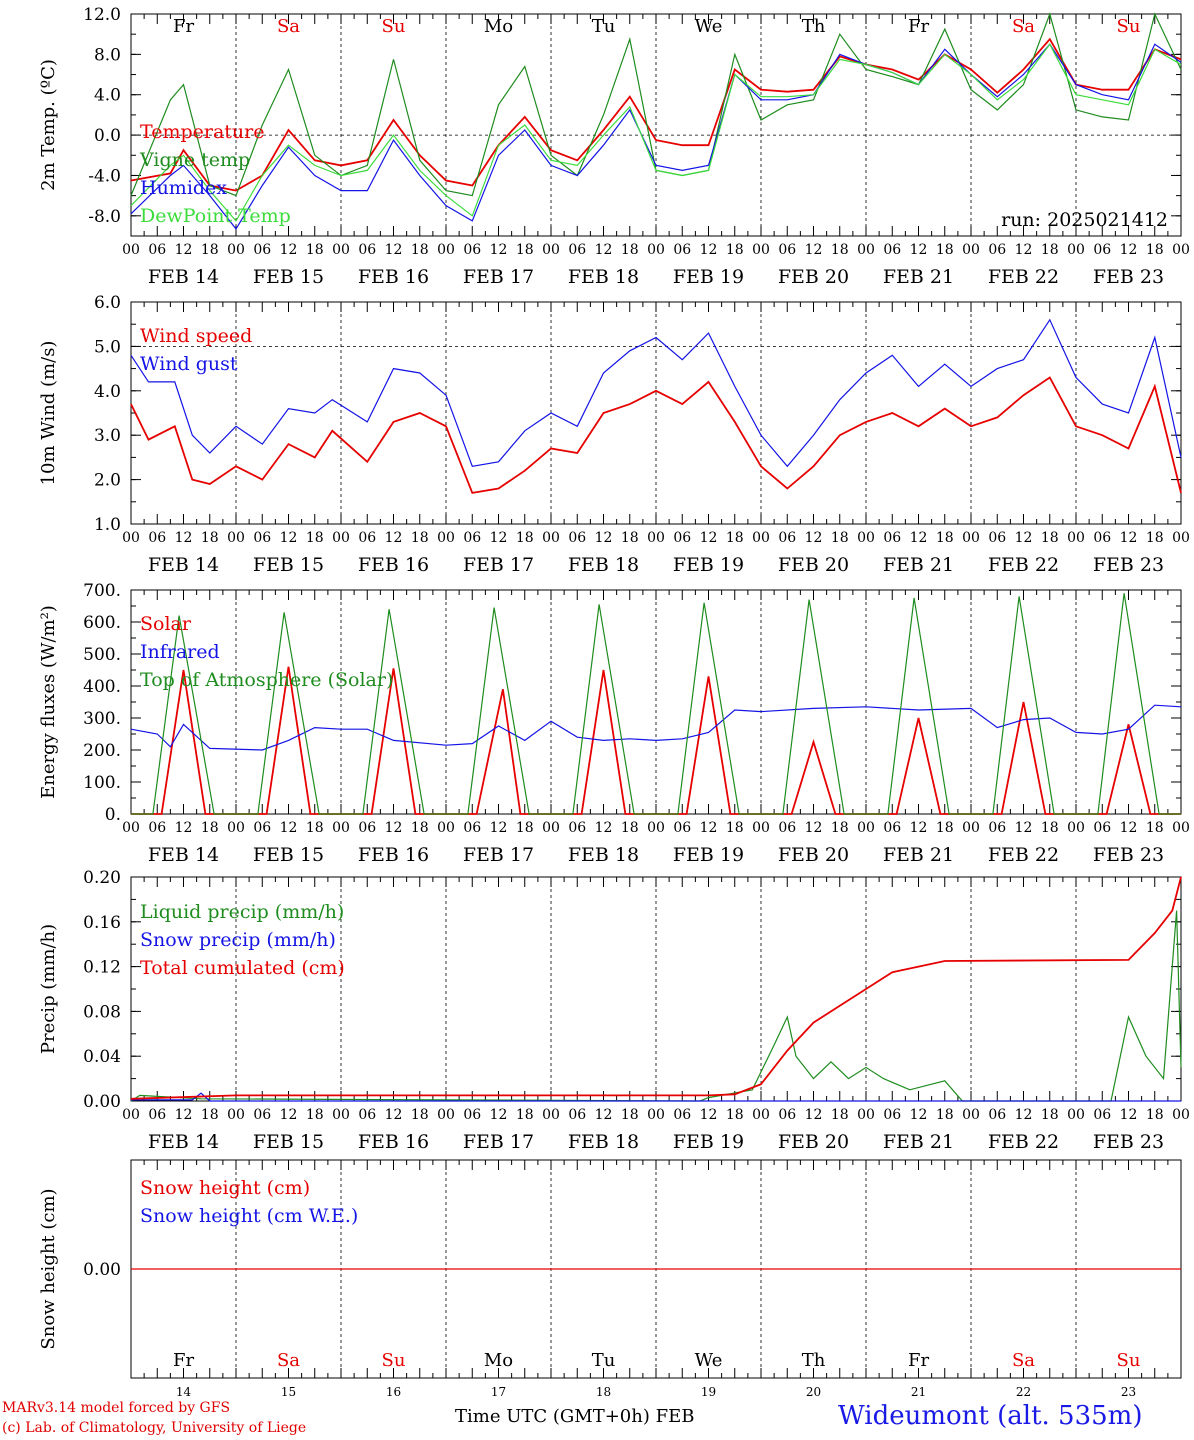 This screenshot has height=1440, width=1194. I want to click on weekday-label: Th, so click(814, 26).